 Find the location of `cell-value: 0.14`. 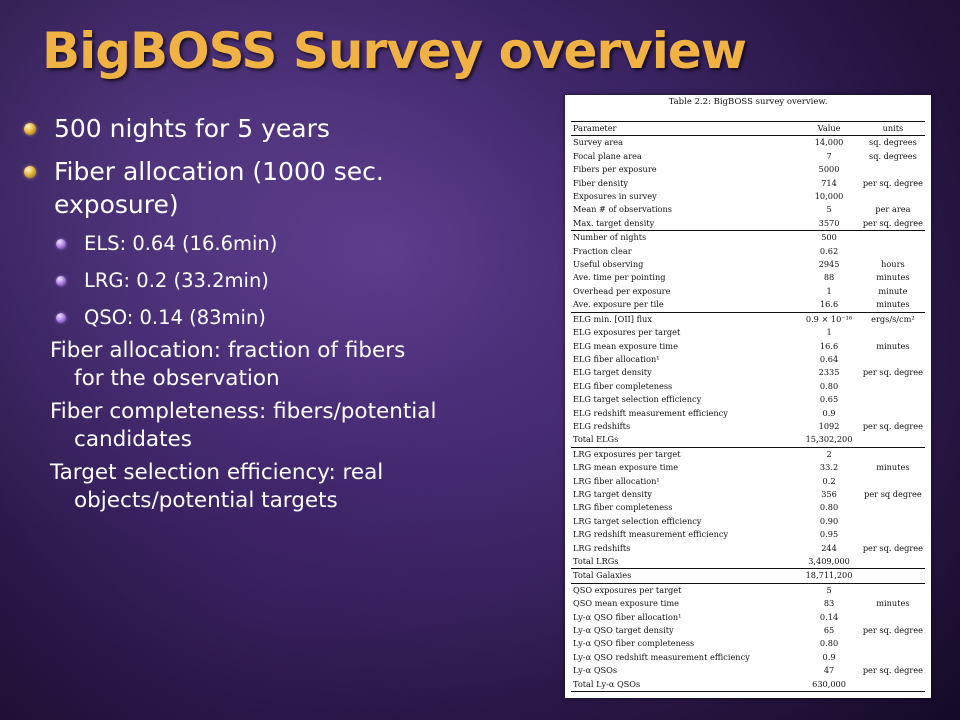

cell-value: 0.14 is located at coordinates (829, 616).